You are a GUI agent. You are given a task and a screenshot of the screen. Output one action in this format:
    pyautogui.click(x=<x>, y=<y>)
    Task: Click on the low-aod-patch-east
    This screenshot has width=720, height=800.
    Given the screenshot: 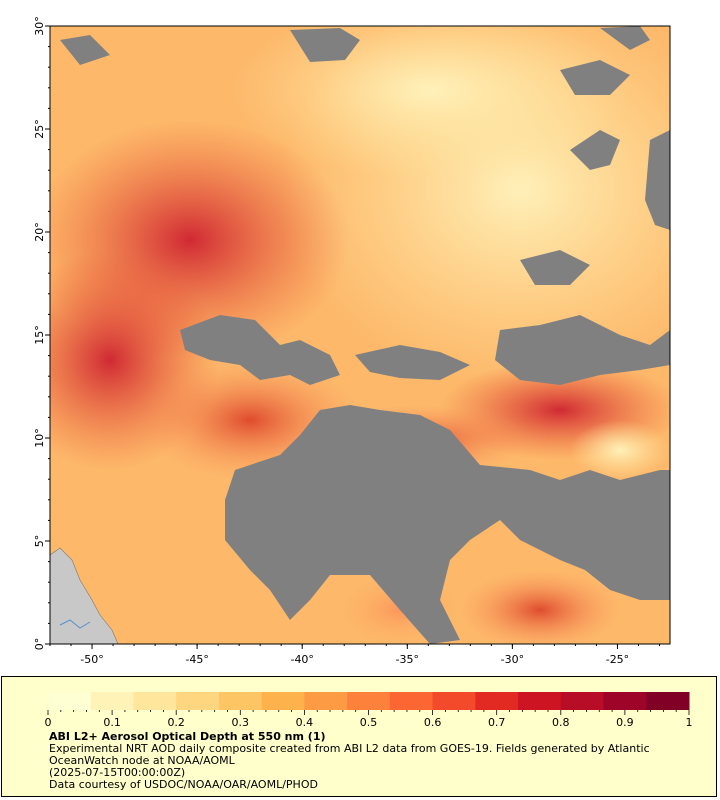 What is the action you would take?
    pyautogui.click(x=620, y=450)
    